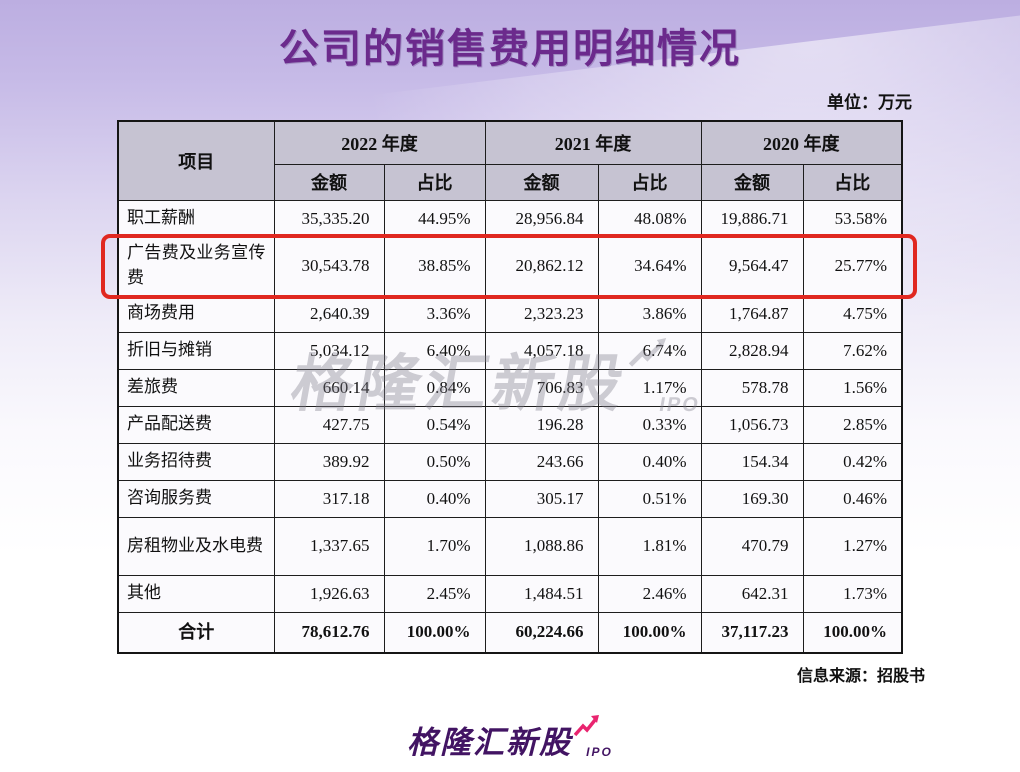  Describe the element at coordinates (852, 498) in the screenshot. I see `pct-cell: 0.46%` at that location.